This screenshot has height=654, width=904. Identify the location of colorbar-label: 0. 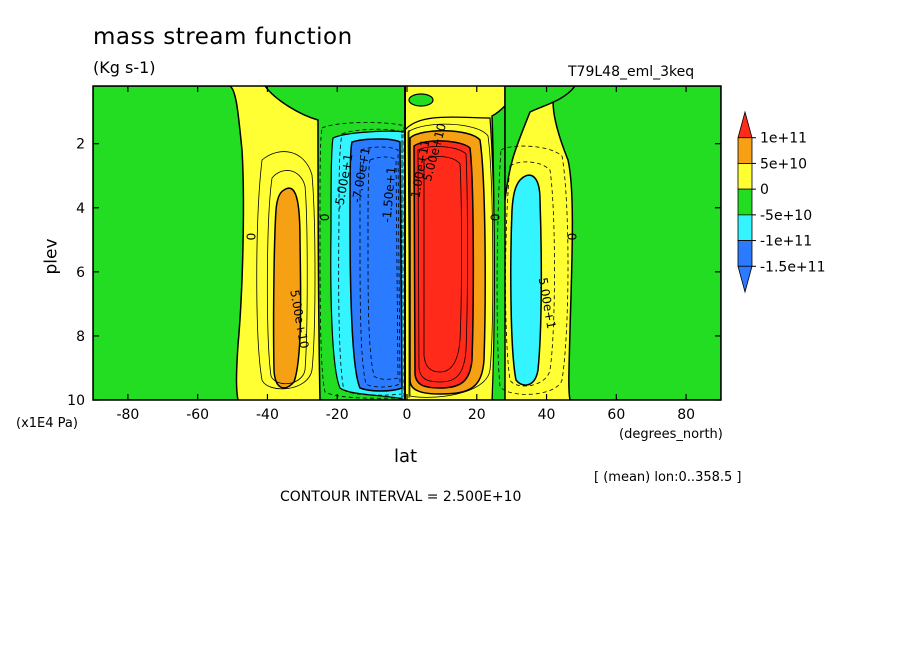
(764, 190).